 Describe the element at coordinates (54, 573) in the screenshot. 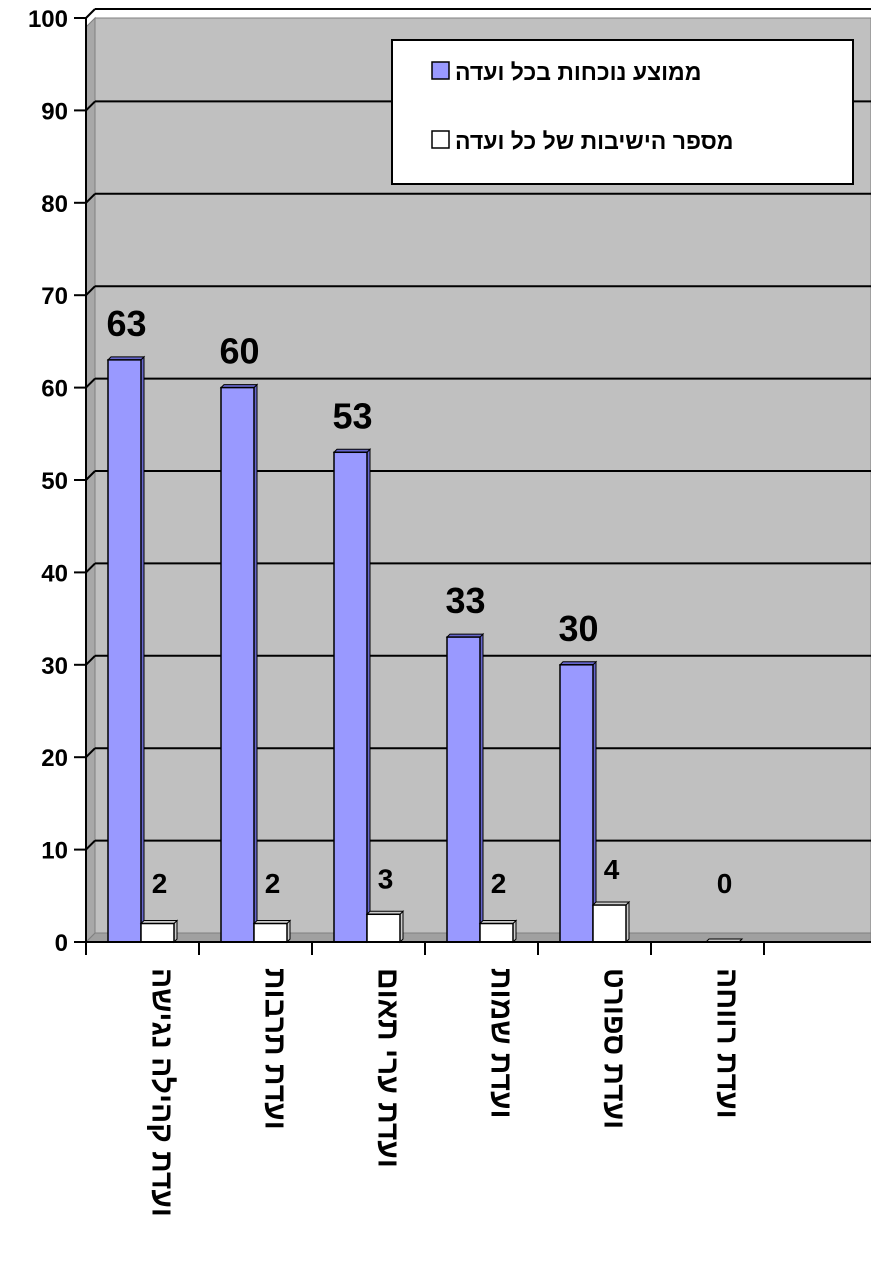

I see `y-tick-label: 40` at that location.